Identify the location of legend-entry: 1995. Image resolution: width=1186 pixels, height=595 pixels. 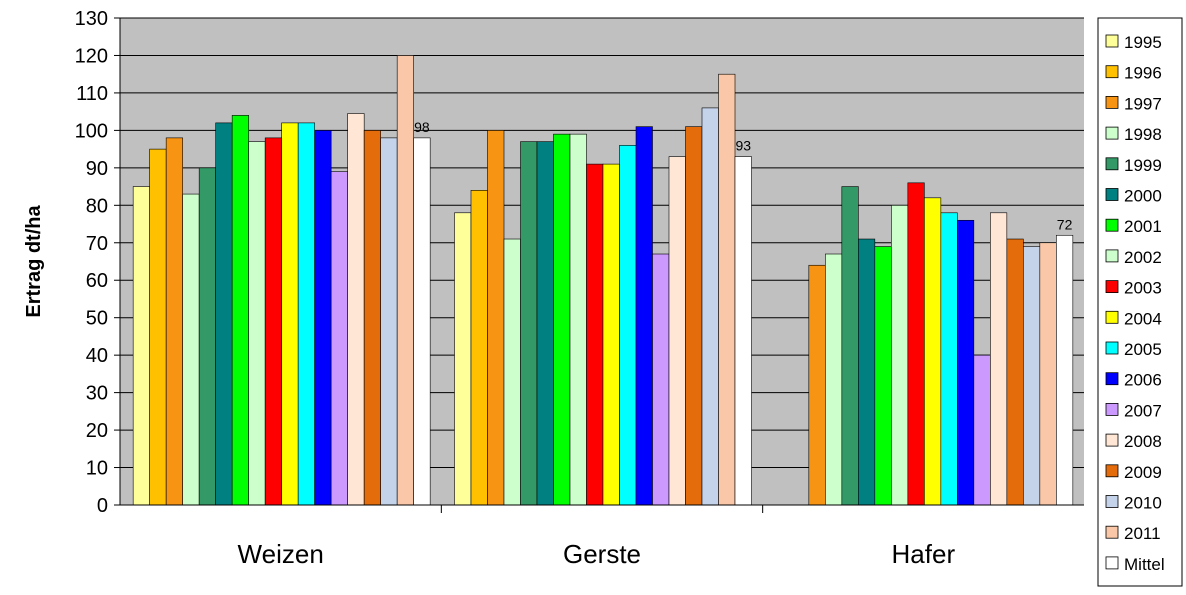
(1143, 42).